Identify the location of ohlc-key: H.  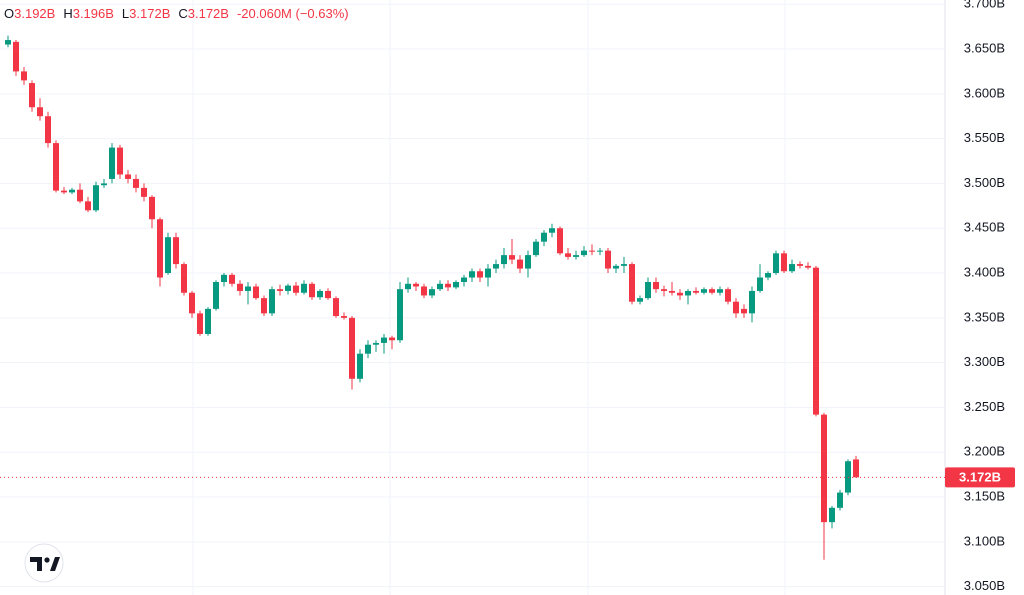
(67, 13).